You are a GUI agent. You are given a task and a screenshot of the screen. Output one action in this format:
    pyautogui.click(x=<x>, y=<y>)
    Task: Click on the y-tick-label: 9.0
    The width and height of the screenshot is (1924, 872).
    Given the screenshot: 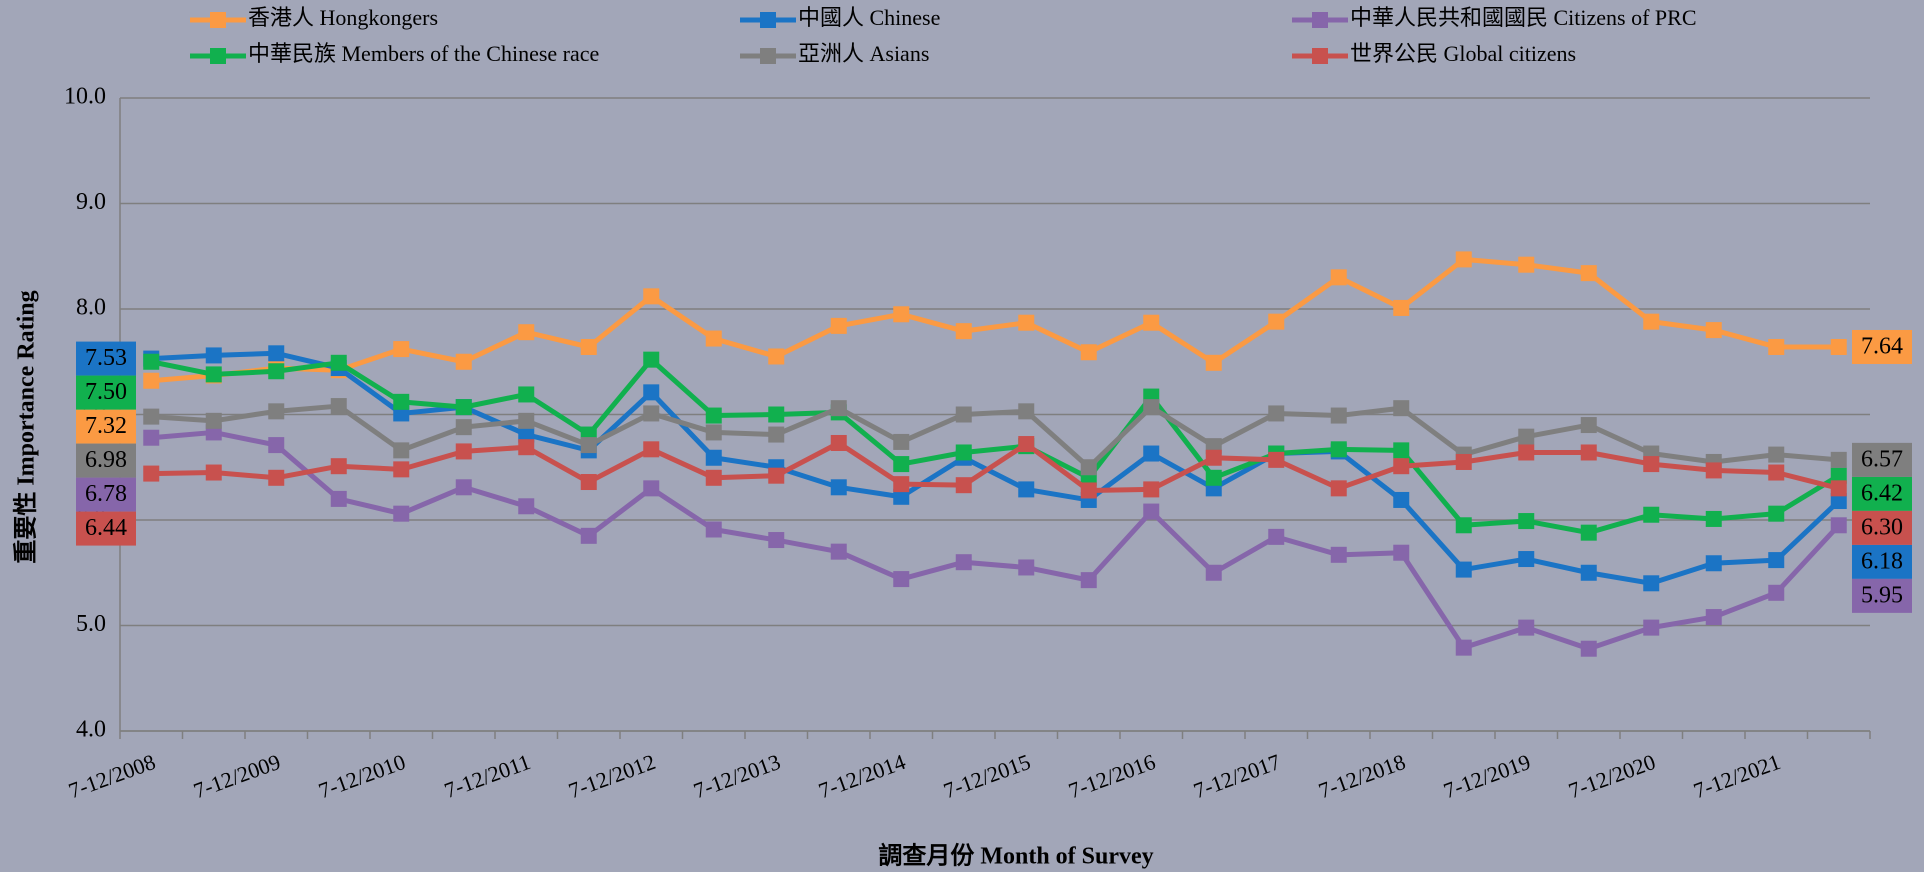 What is the action you would take?
    pyautogui.click(x=91, y=202)
    